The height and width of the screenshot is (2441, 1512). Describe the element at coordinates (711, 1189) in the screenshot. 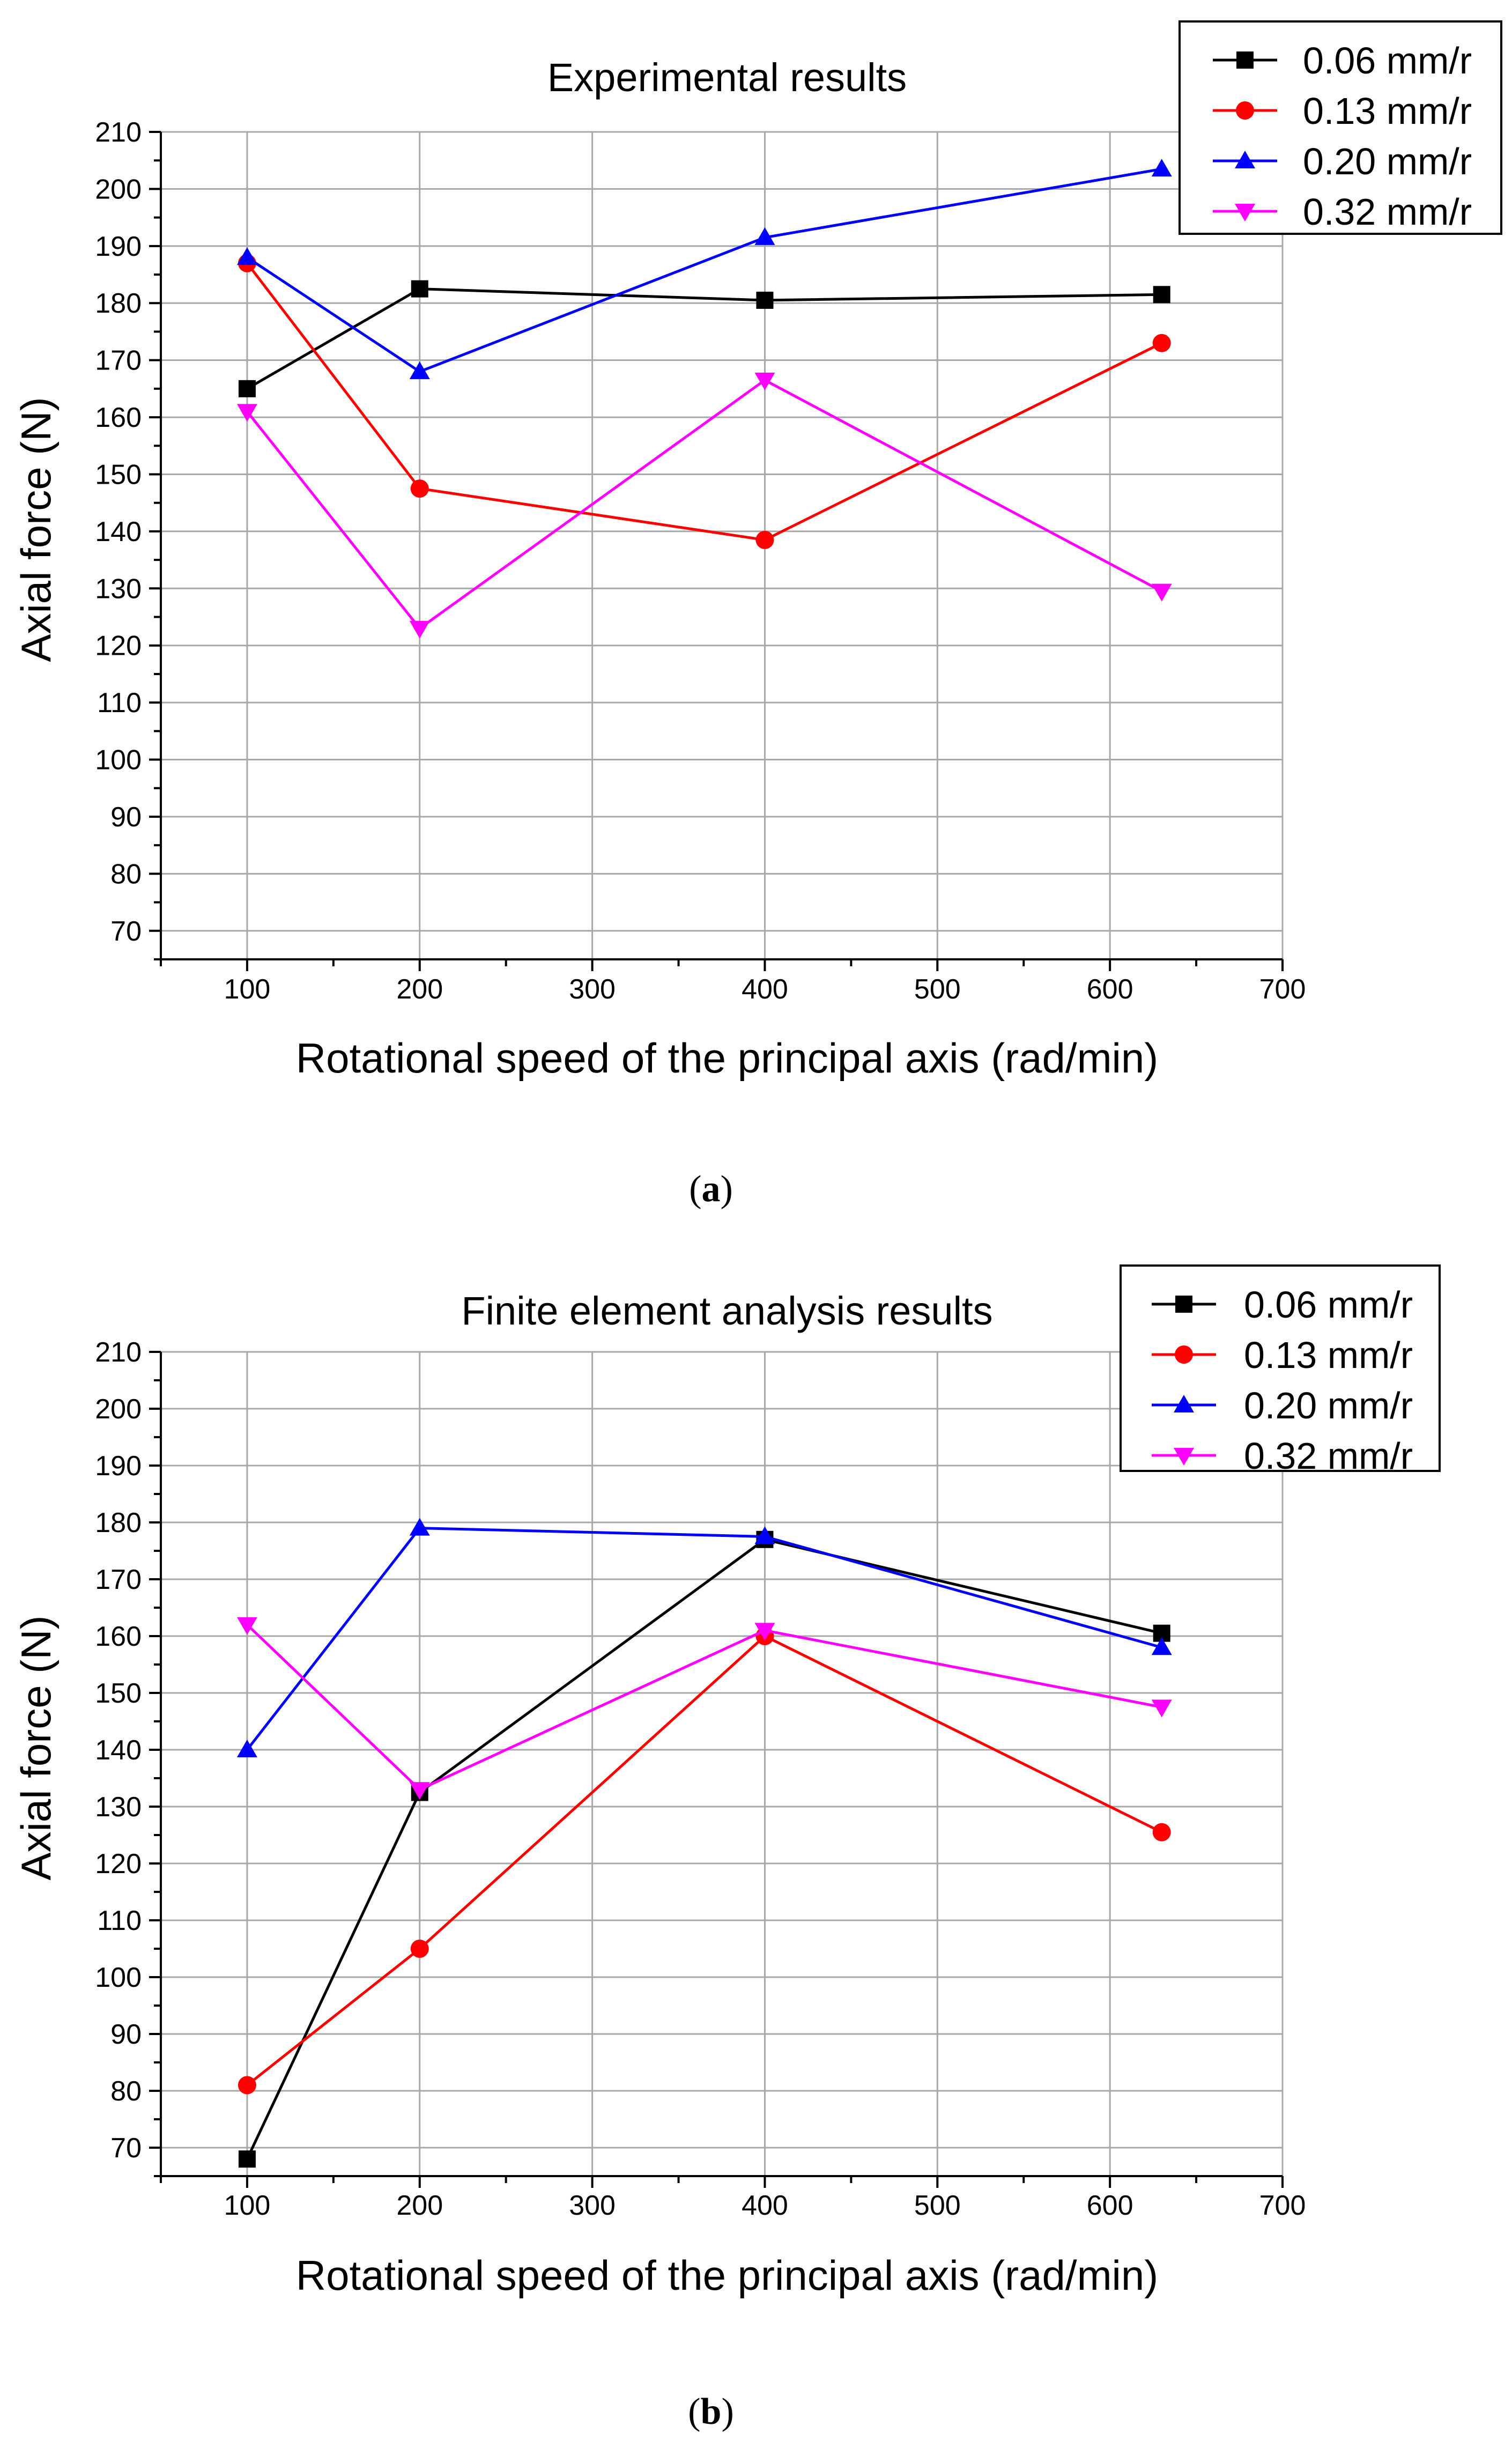

I see `figure-caption: (a)` at that location.